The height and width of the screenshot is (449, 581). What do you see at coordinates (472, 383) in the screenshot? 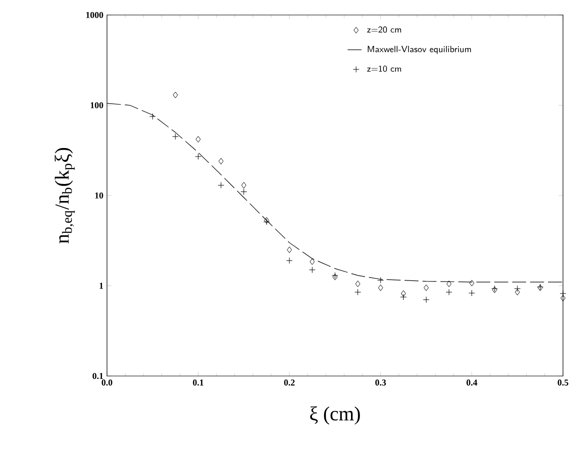
I see `x-tick-label: 0.4` at bounding box center [472, 383].